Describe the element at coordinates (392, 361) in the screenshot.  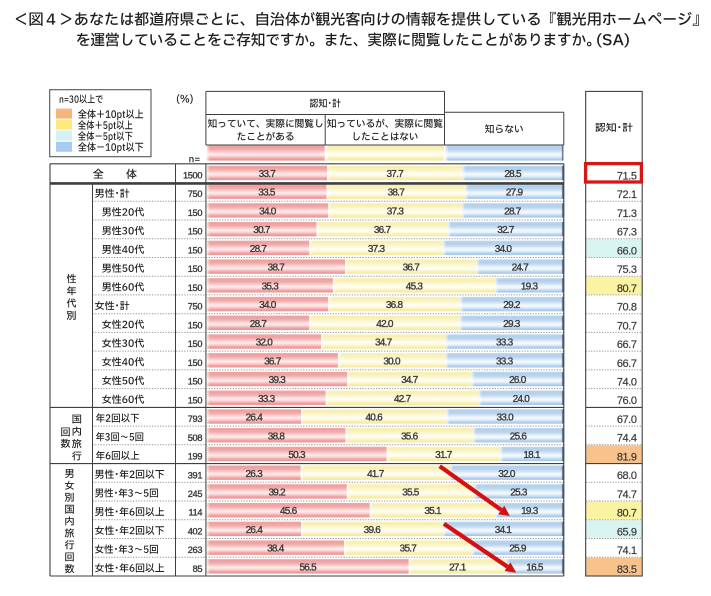
I see `svg-text: 30.0` at that location.